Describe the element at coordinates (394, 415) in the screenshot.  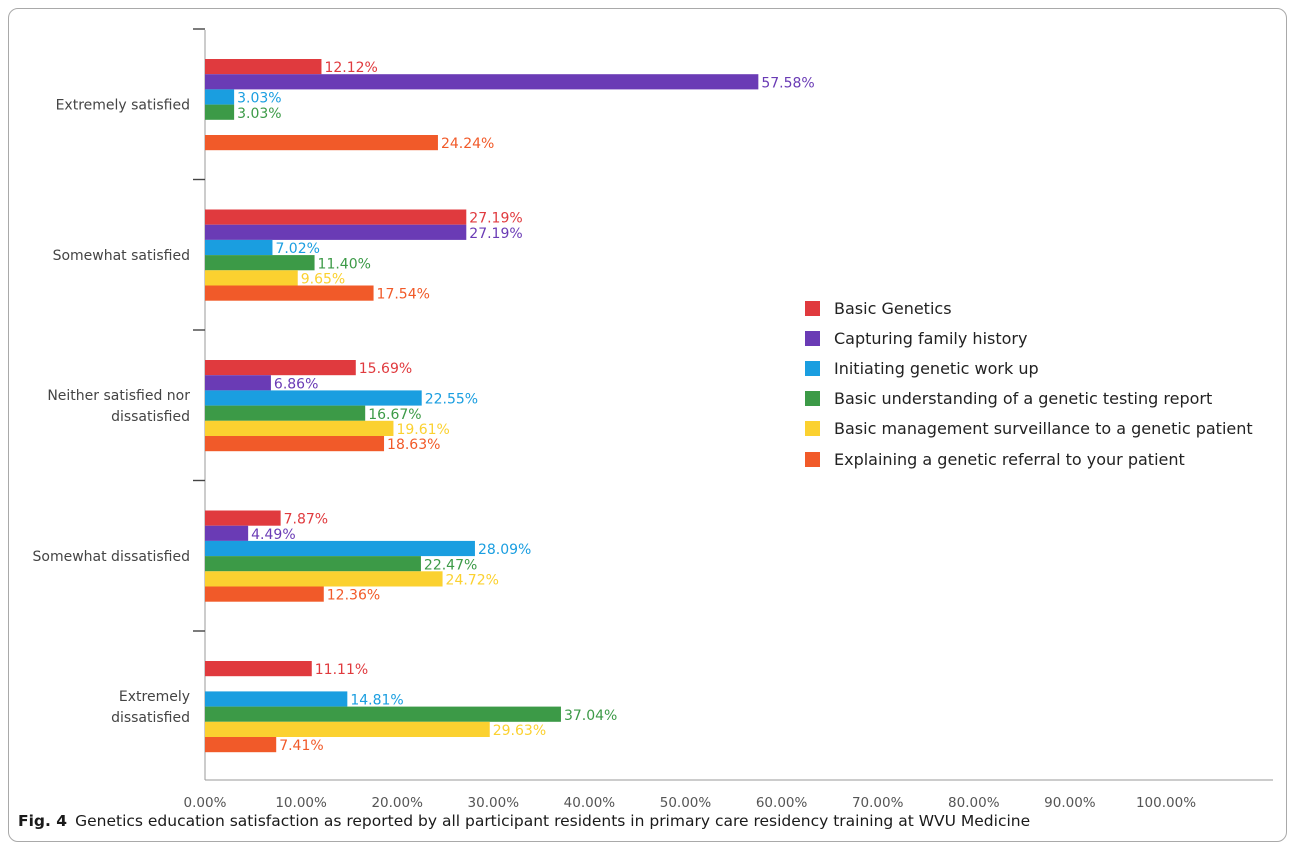
I see `bar-data-label: 16.67%` at that location.